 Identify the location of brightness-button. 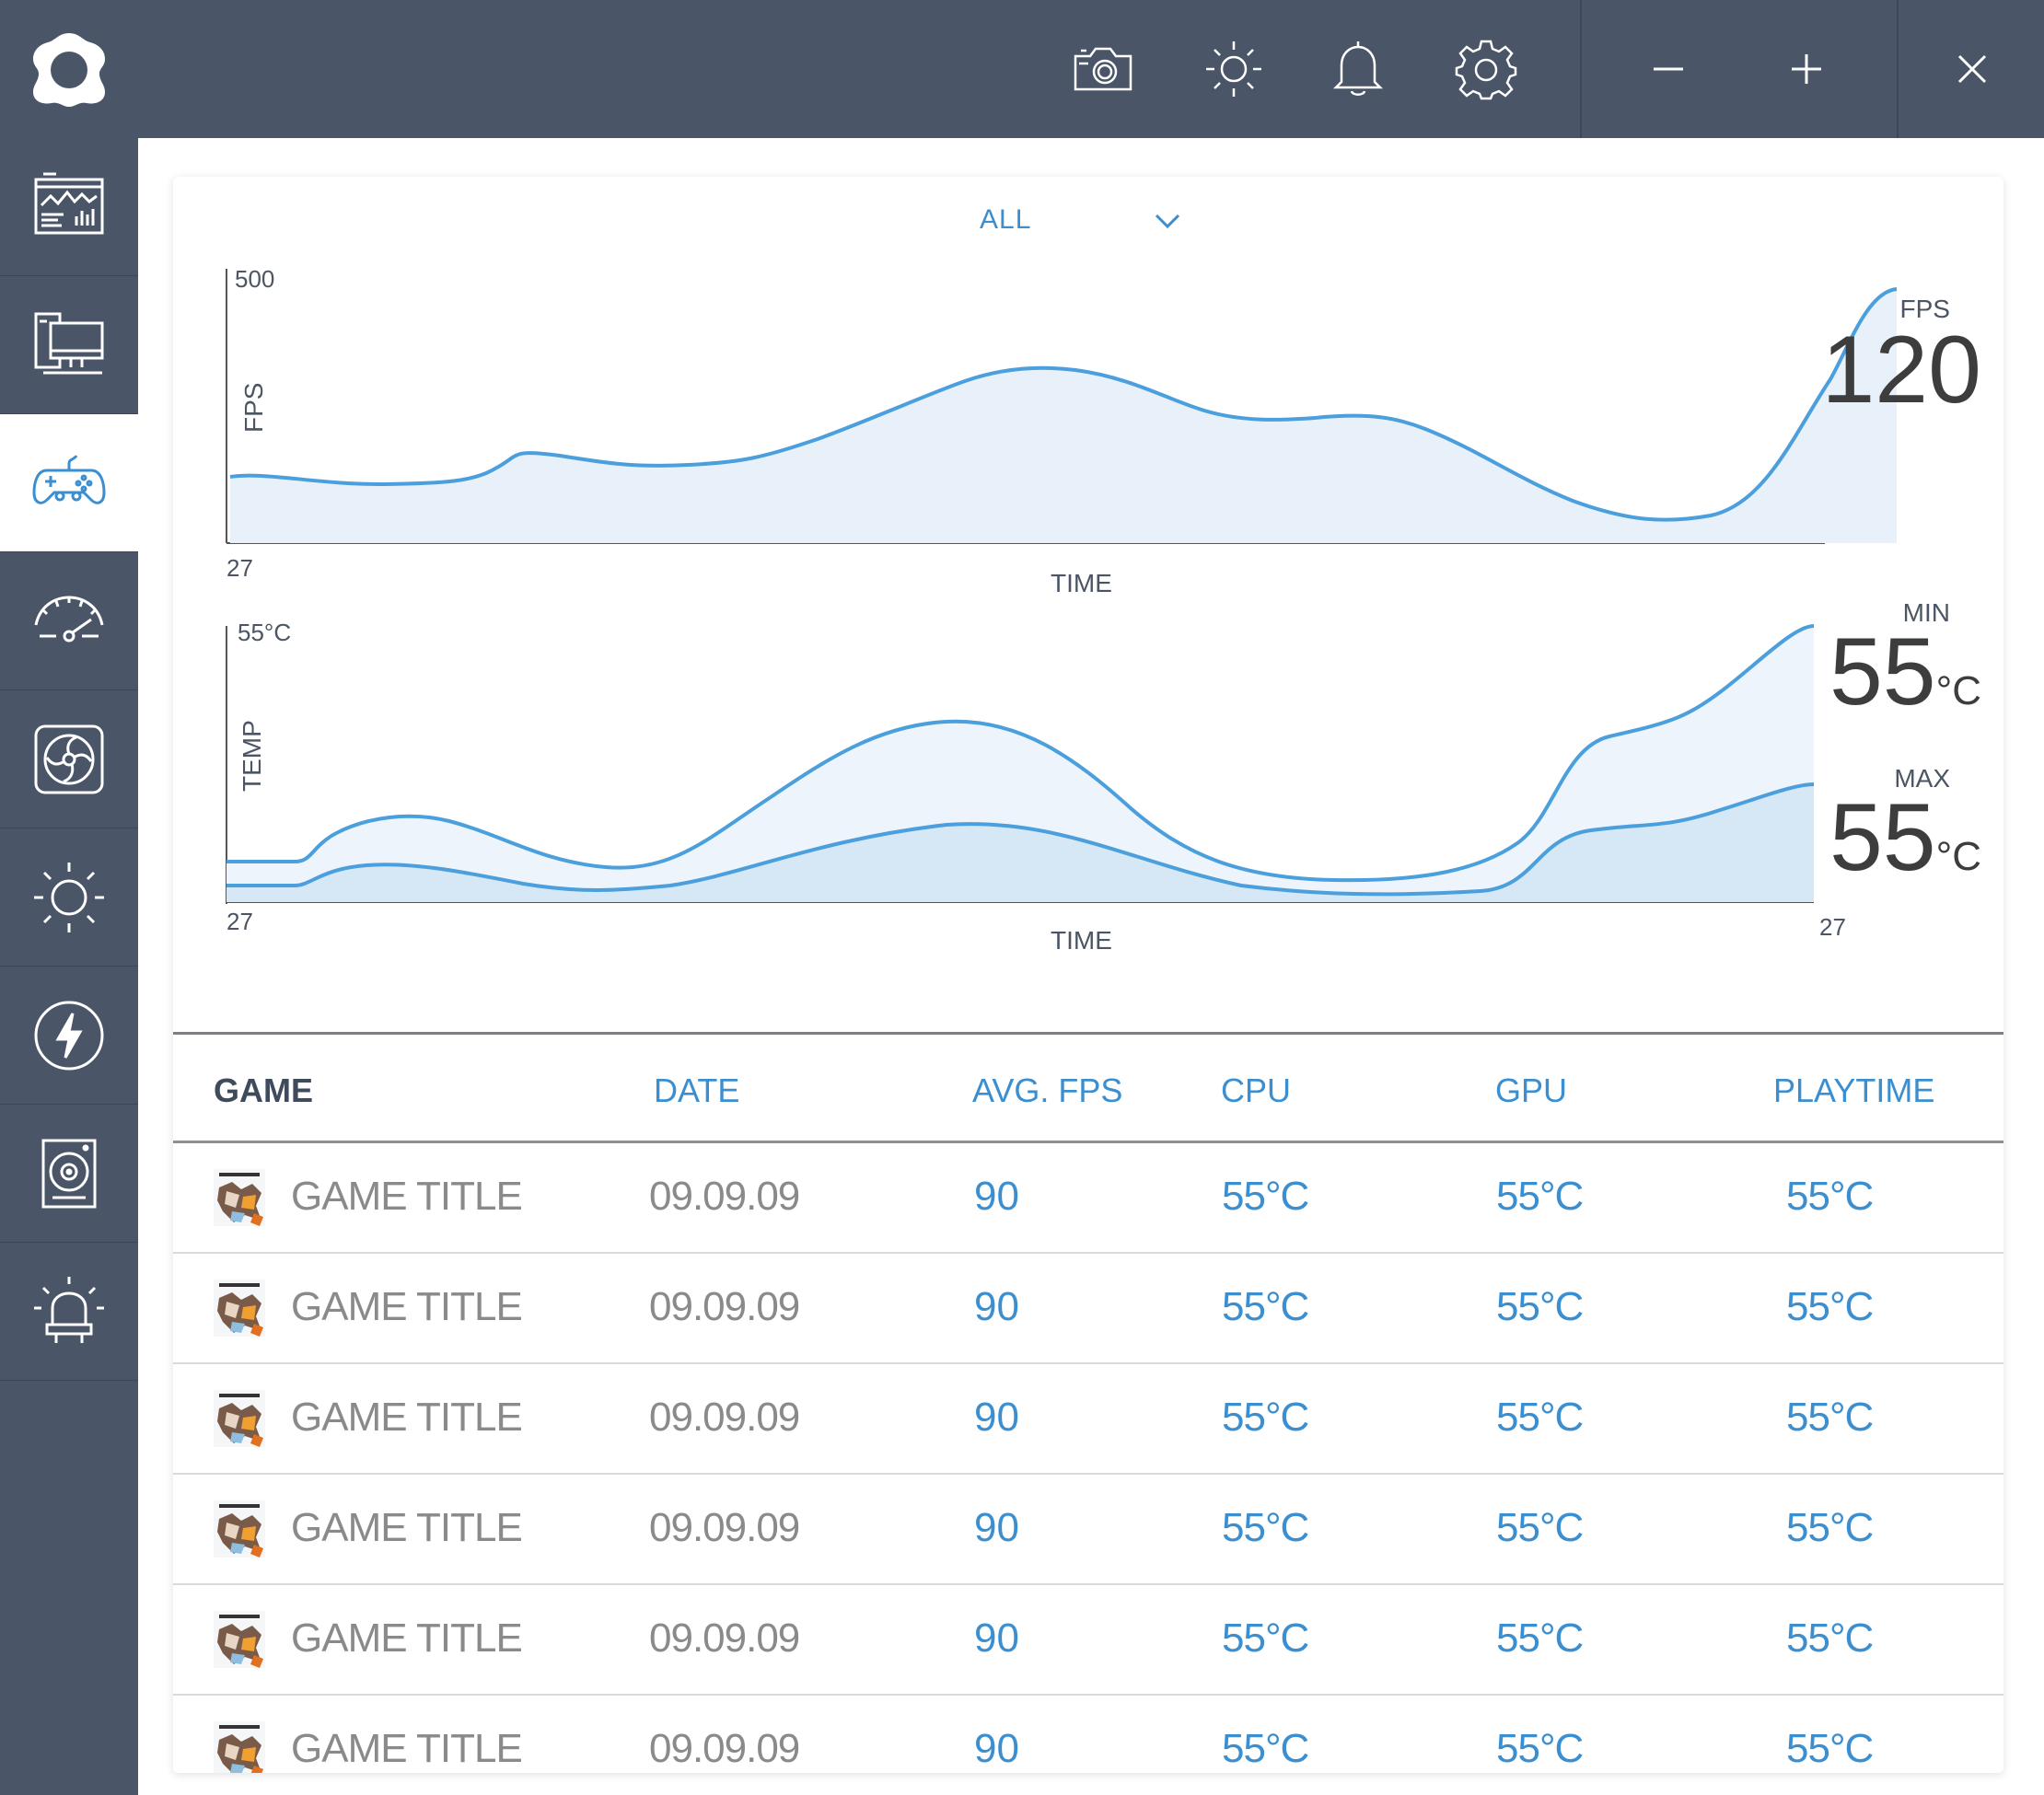
(1234, 69).